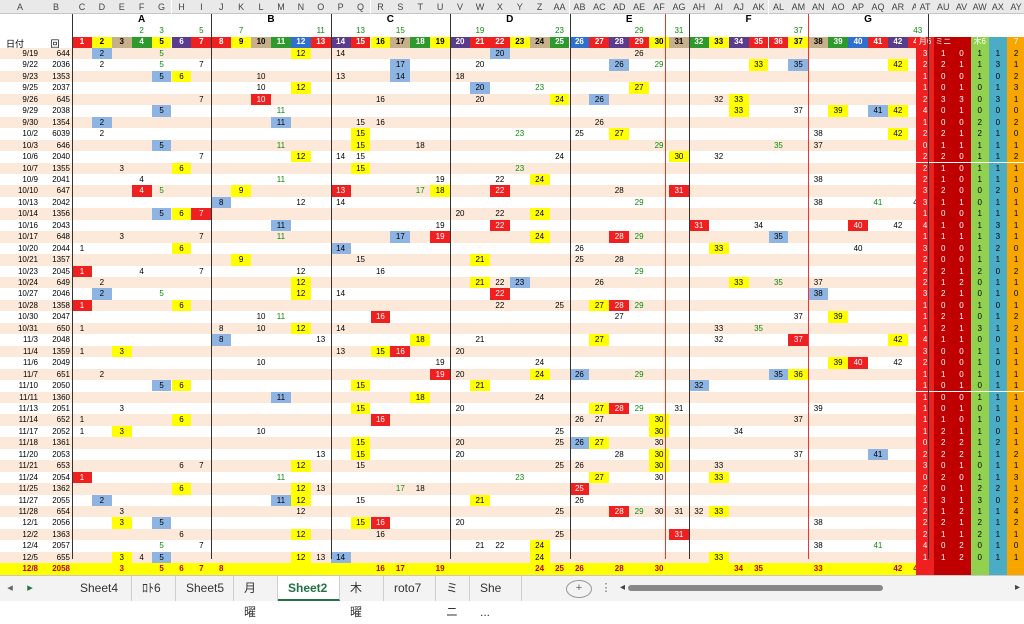  I want to click on column-header-ao: AO, so click(838, 7).